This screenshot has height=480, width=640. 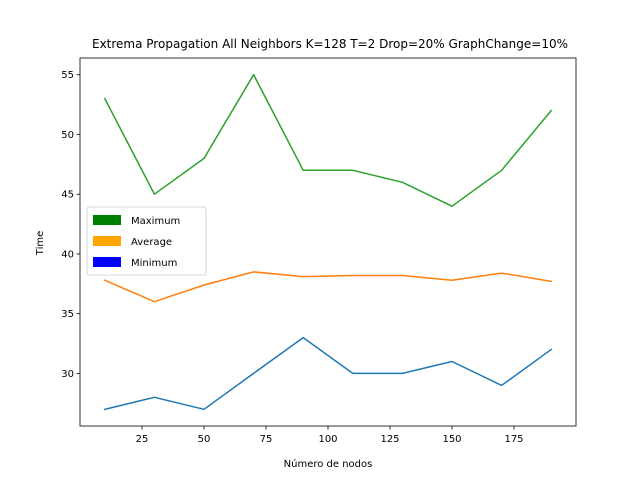 What do you see at coordinates (40, 243) in the screenshot?
I see `y-axis-label: Time` at bounding box center [40, 243].